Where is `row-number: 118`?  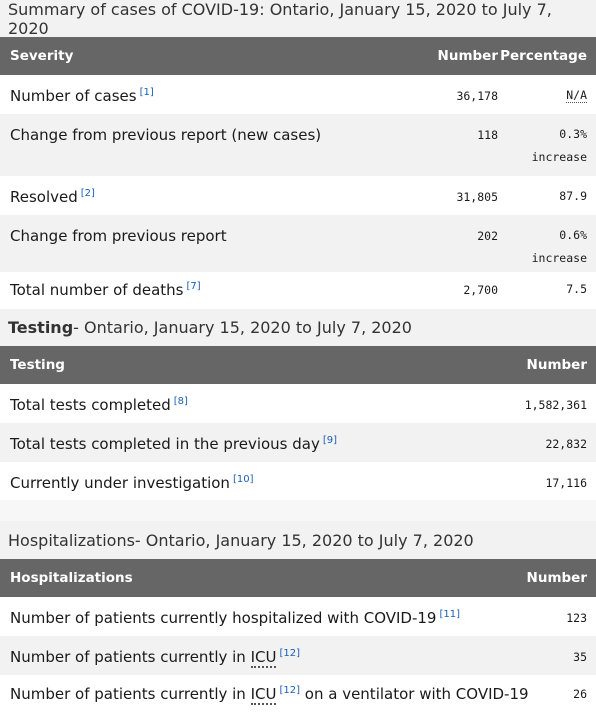
row-number: 118 is located at coordinates (487, 135).